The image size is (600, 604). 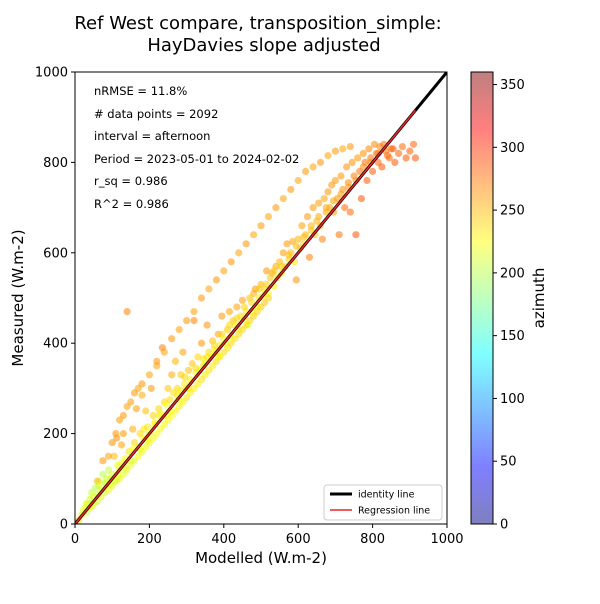 What do you see at coordinates (149, 539) in the screenshot?
I see `x-tick-label: 200` at bounding box center [149, 539].